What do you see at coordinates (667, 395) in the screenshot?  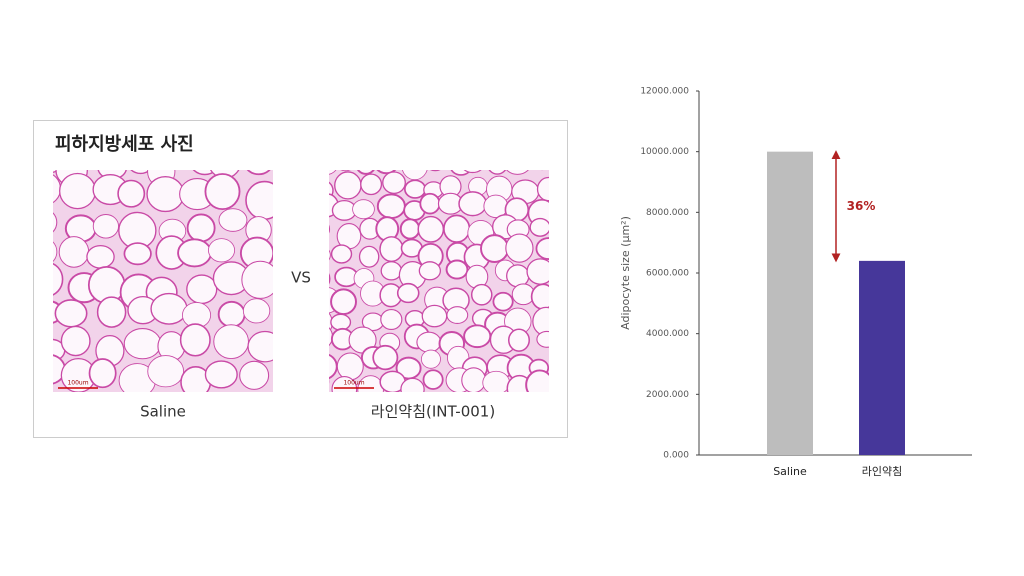 I see `y-tick-label: 2000.000` at bounding box center [667, 395].